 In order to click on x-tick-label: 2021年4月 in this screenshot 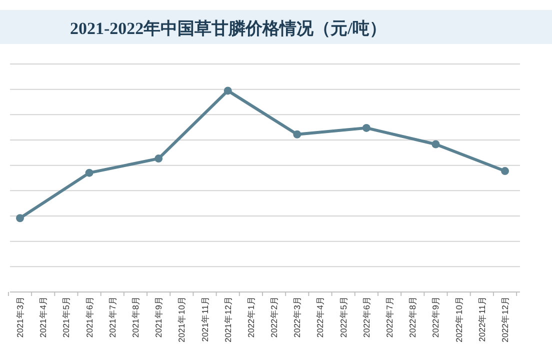, I will do `click(43, 317)`.